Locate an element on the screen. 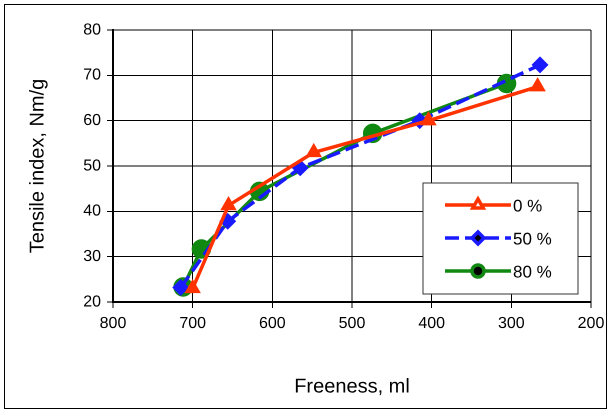 The height and width of the screenshot is (413, 613). y-tick-label: 20 is located at coordinates (92, 301).